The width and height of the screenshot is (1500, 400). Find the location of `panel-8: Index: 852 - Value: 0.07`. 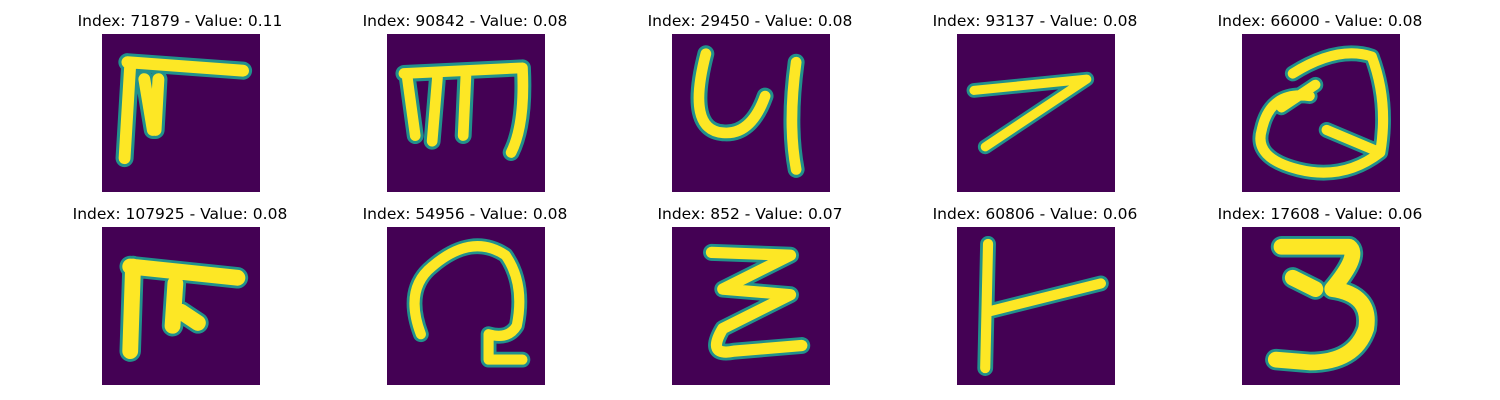

panel-8: Index: 852 - Value: 0.07 is located at coordinates (750, 295).